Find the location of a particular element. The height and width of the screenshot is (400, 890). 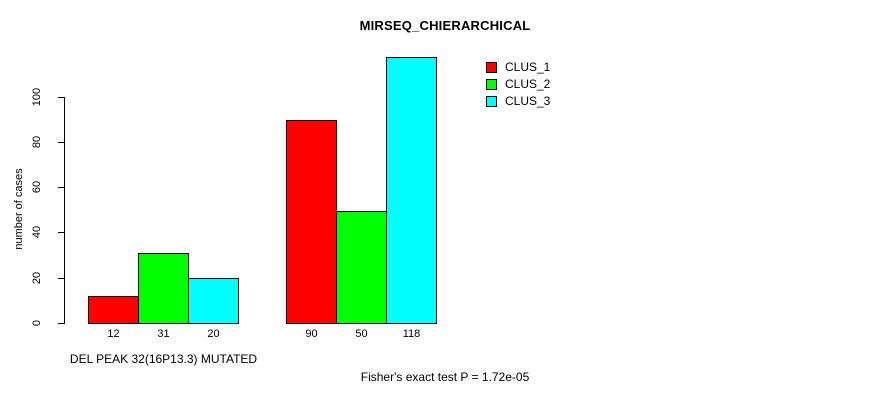

bar-label-group-right-clus-1: 90 is located at coordinates (311, 334).